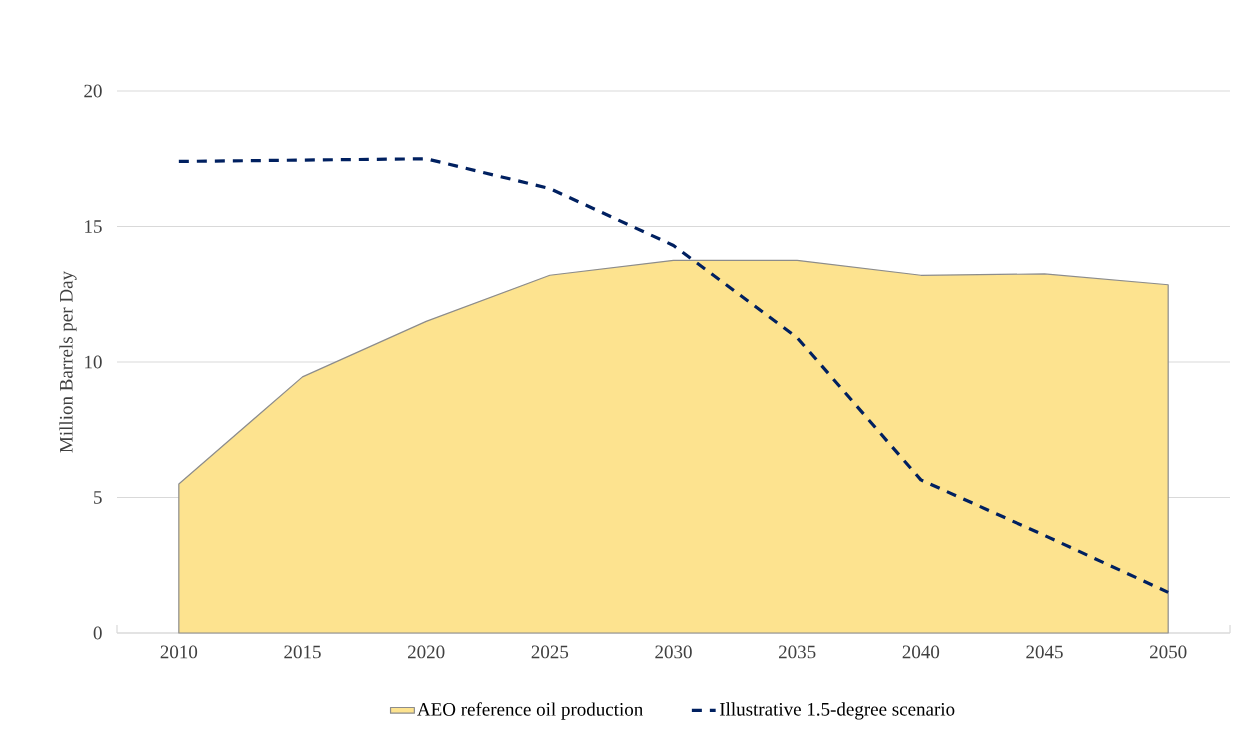  What do you see at coordinates (179, 652) in the screenshot?
I see `x-tick-label: 2010` at bounding box center [179, 652].